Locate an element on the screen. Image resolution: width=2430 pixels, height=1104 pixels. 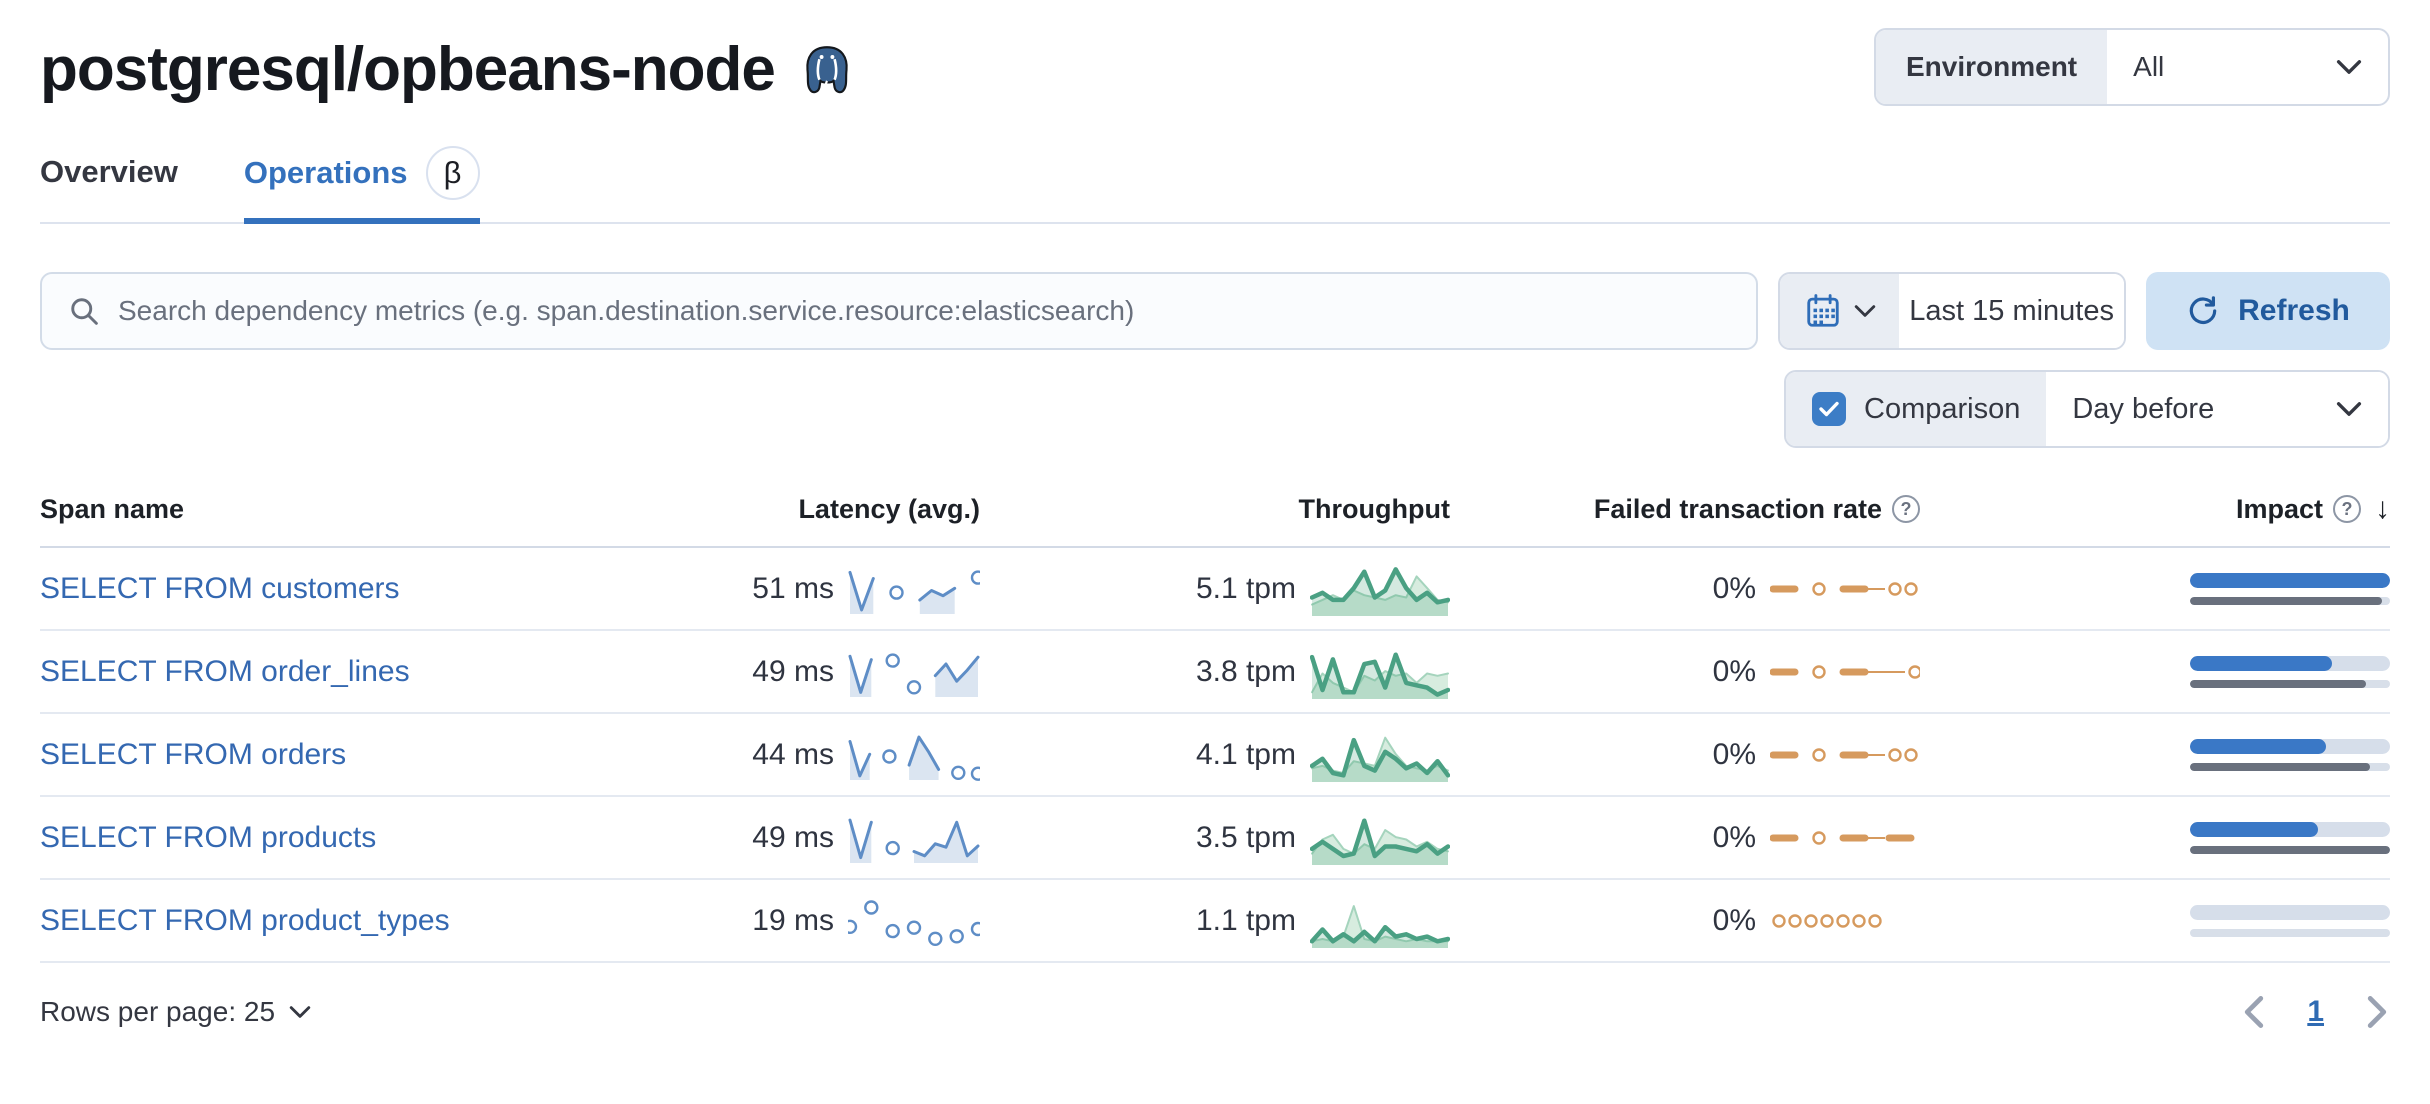
comparison-control: Comparison Day before is located at coordinates (2087, 409).